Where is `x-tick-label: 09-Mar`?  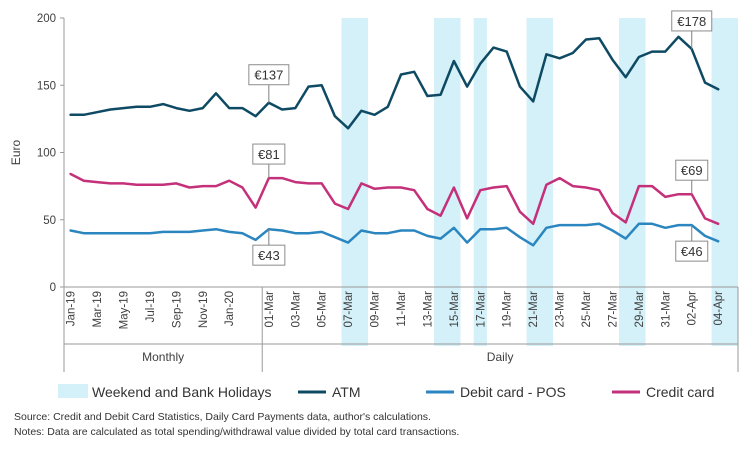
x-tick-label: 09-Mar is located at coordinates (376, 309).